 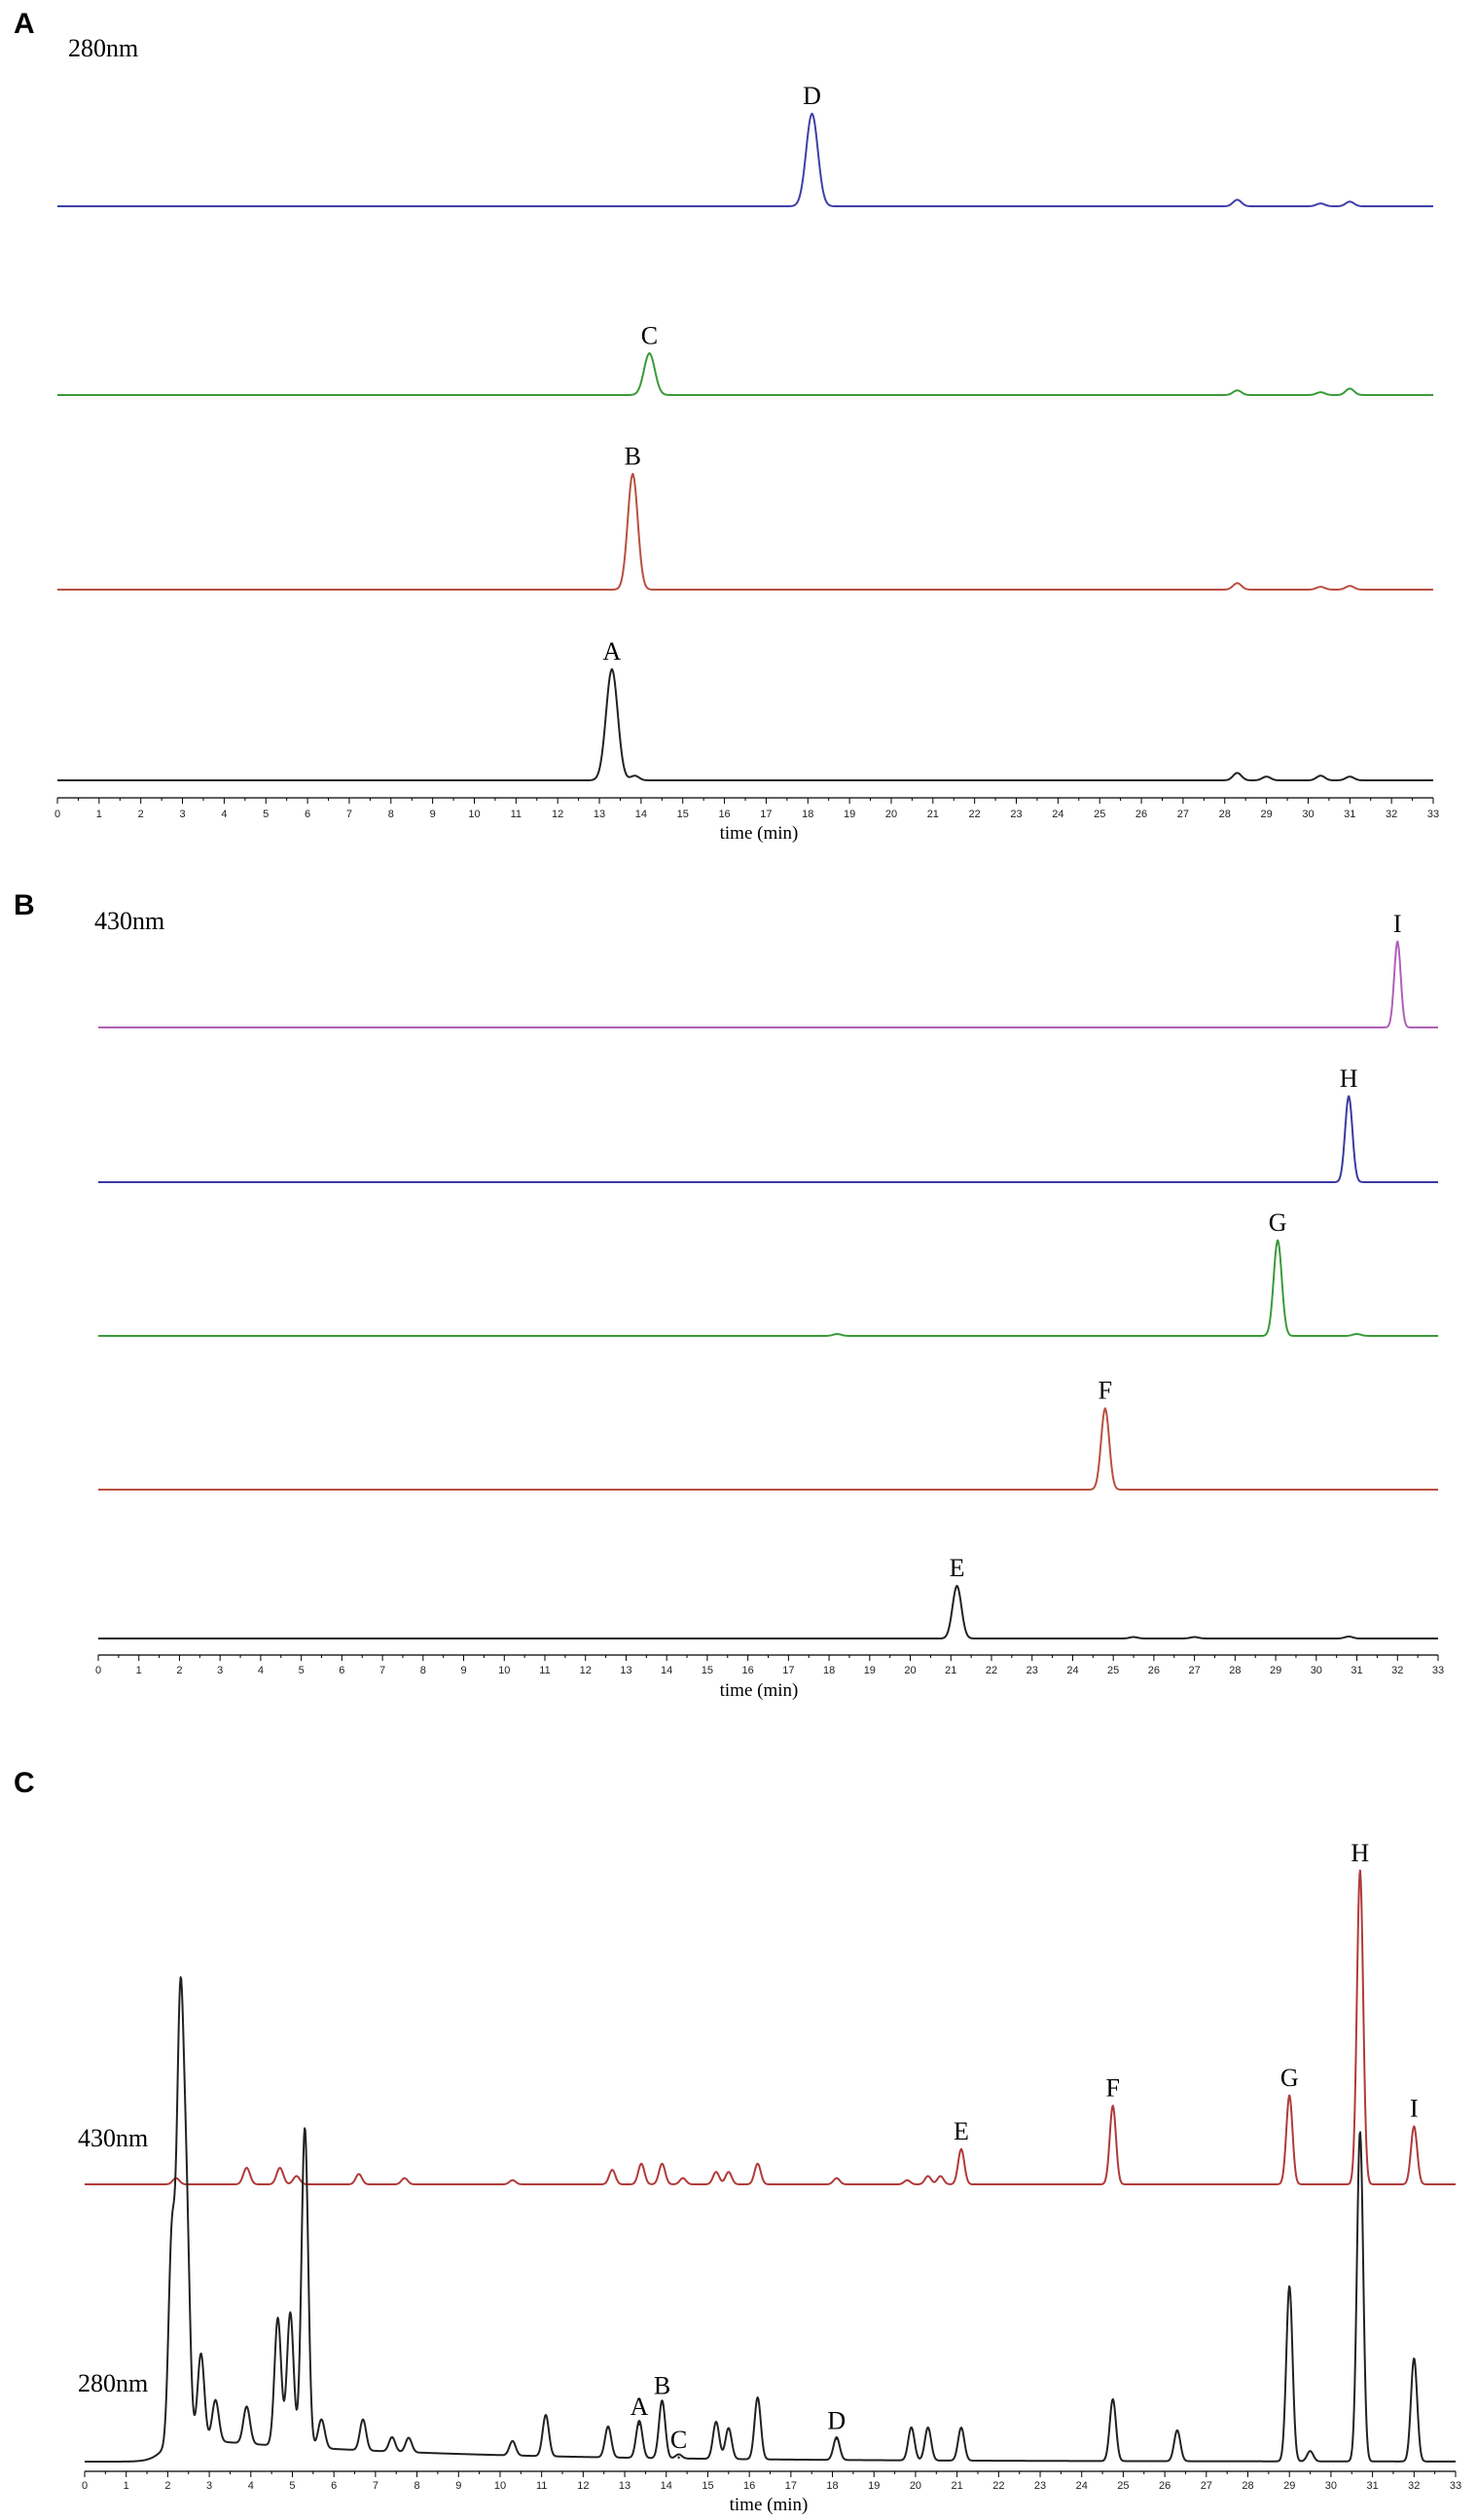 I want to click on panel-b-series-4-line, so click(x=768, y=1612).